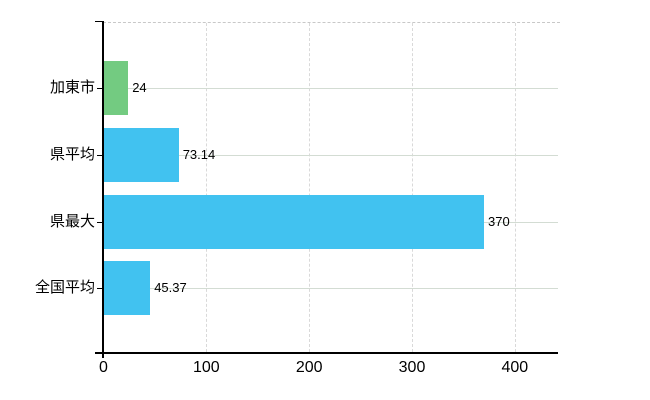 This screenshot has width=650, height=400. I want to click on category-label: 加東市, so click(72, 87).